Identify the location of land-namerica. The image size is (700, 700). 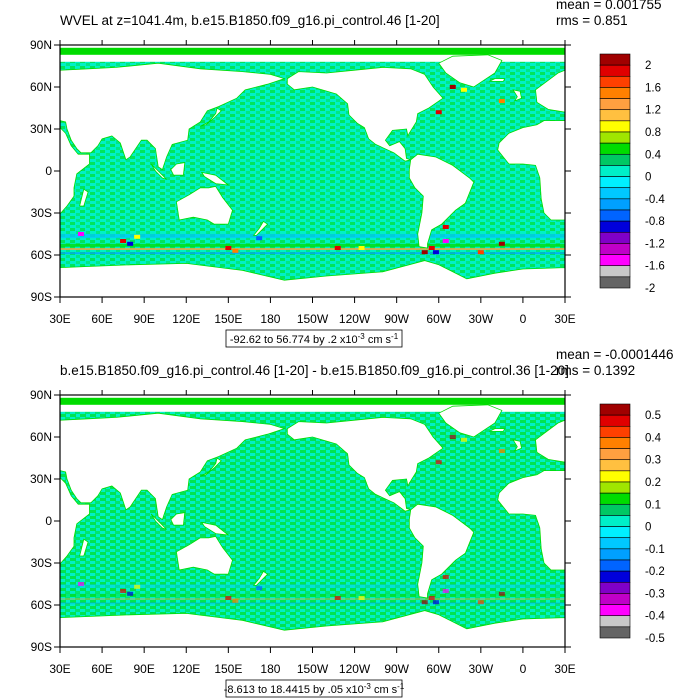
(365, 464).